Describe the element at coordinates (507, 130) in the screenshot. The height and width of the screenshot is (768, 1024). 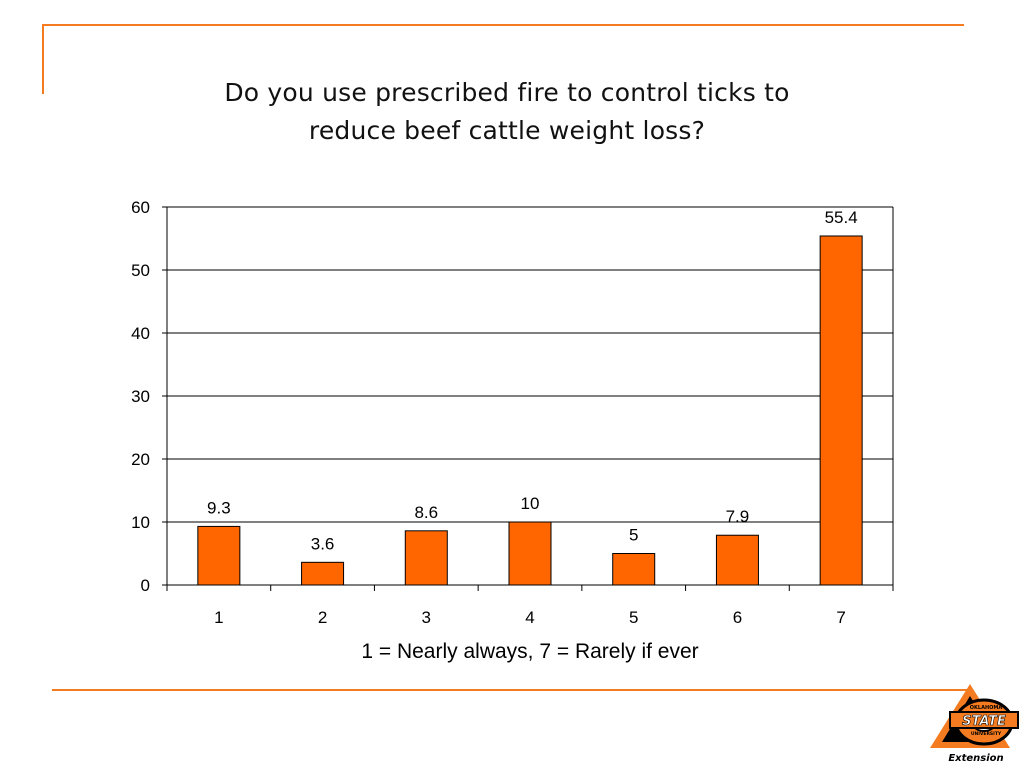
I see `chart-title-line-2: reduce beef cattle weight loss?` at that location.